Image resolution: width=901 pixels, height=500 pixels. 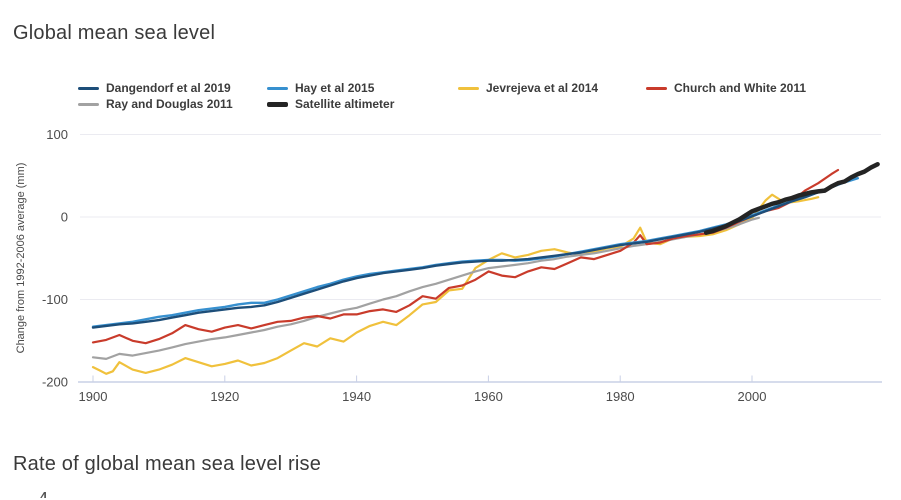 I want to click on y-tick-label-minus200: -200, so click(x=55, y=382).